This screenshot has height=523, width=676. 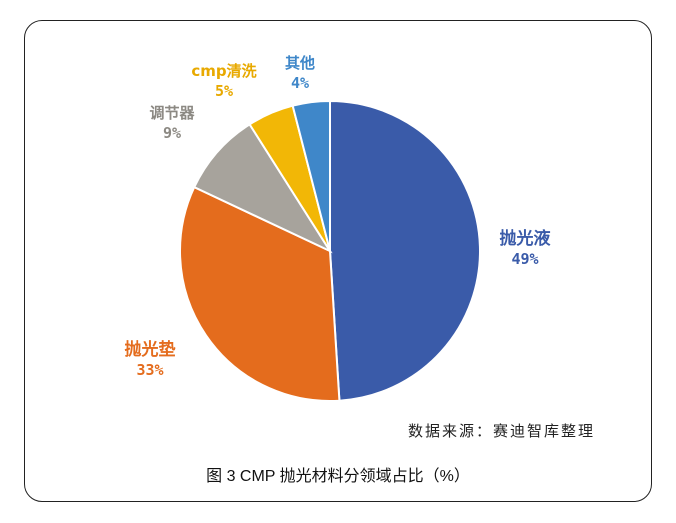 What do you see at coordinates (224, 91) in the screenshot?
I see `slice-value-3: 5%` at bounding box center [224, 91].